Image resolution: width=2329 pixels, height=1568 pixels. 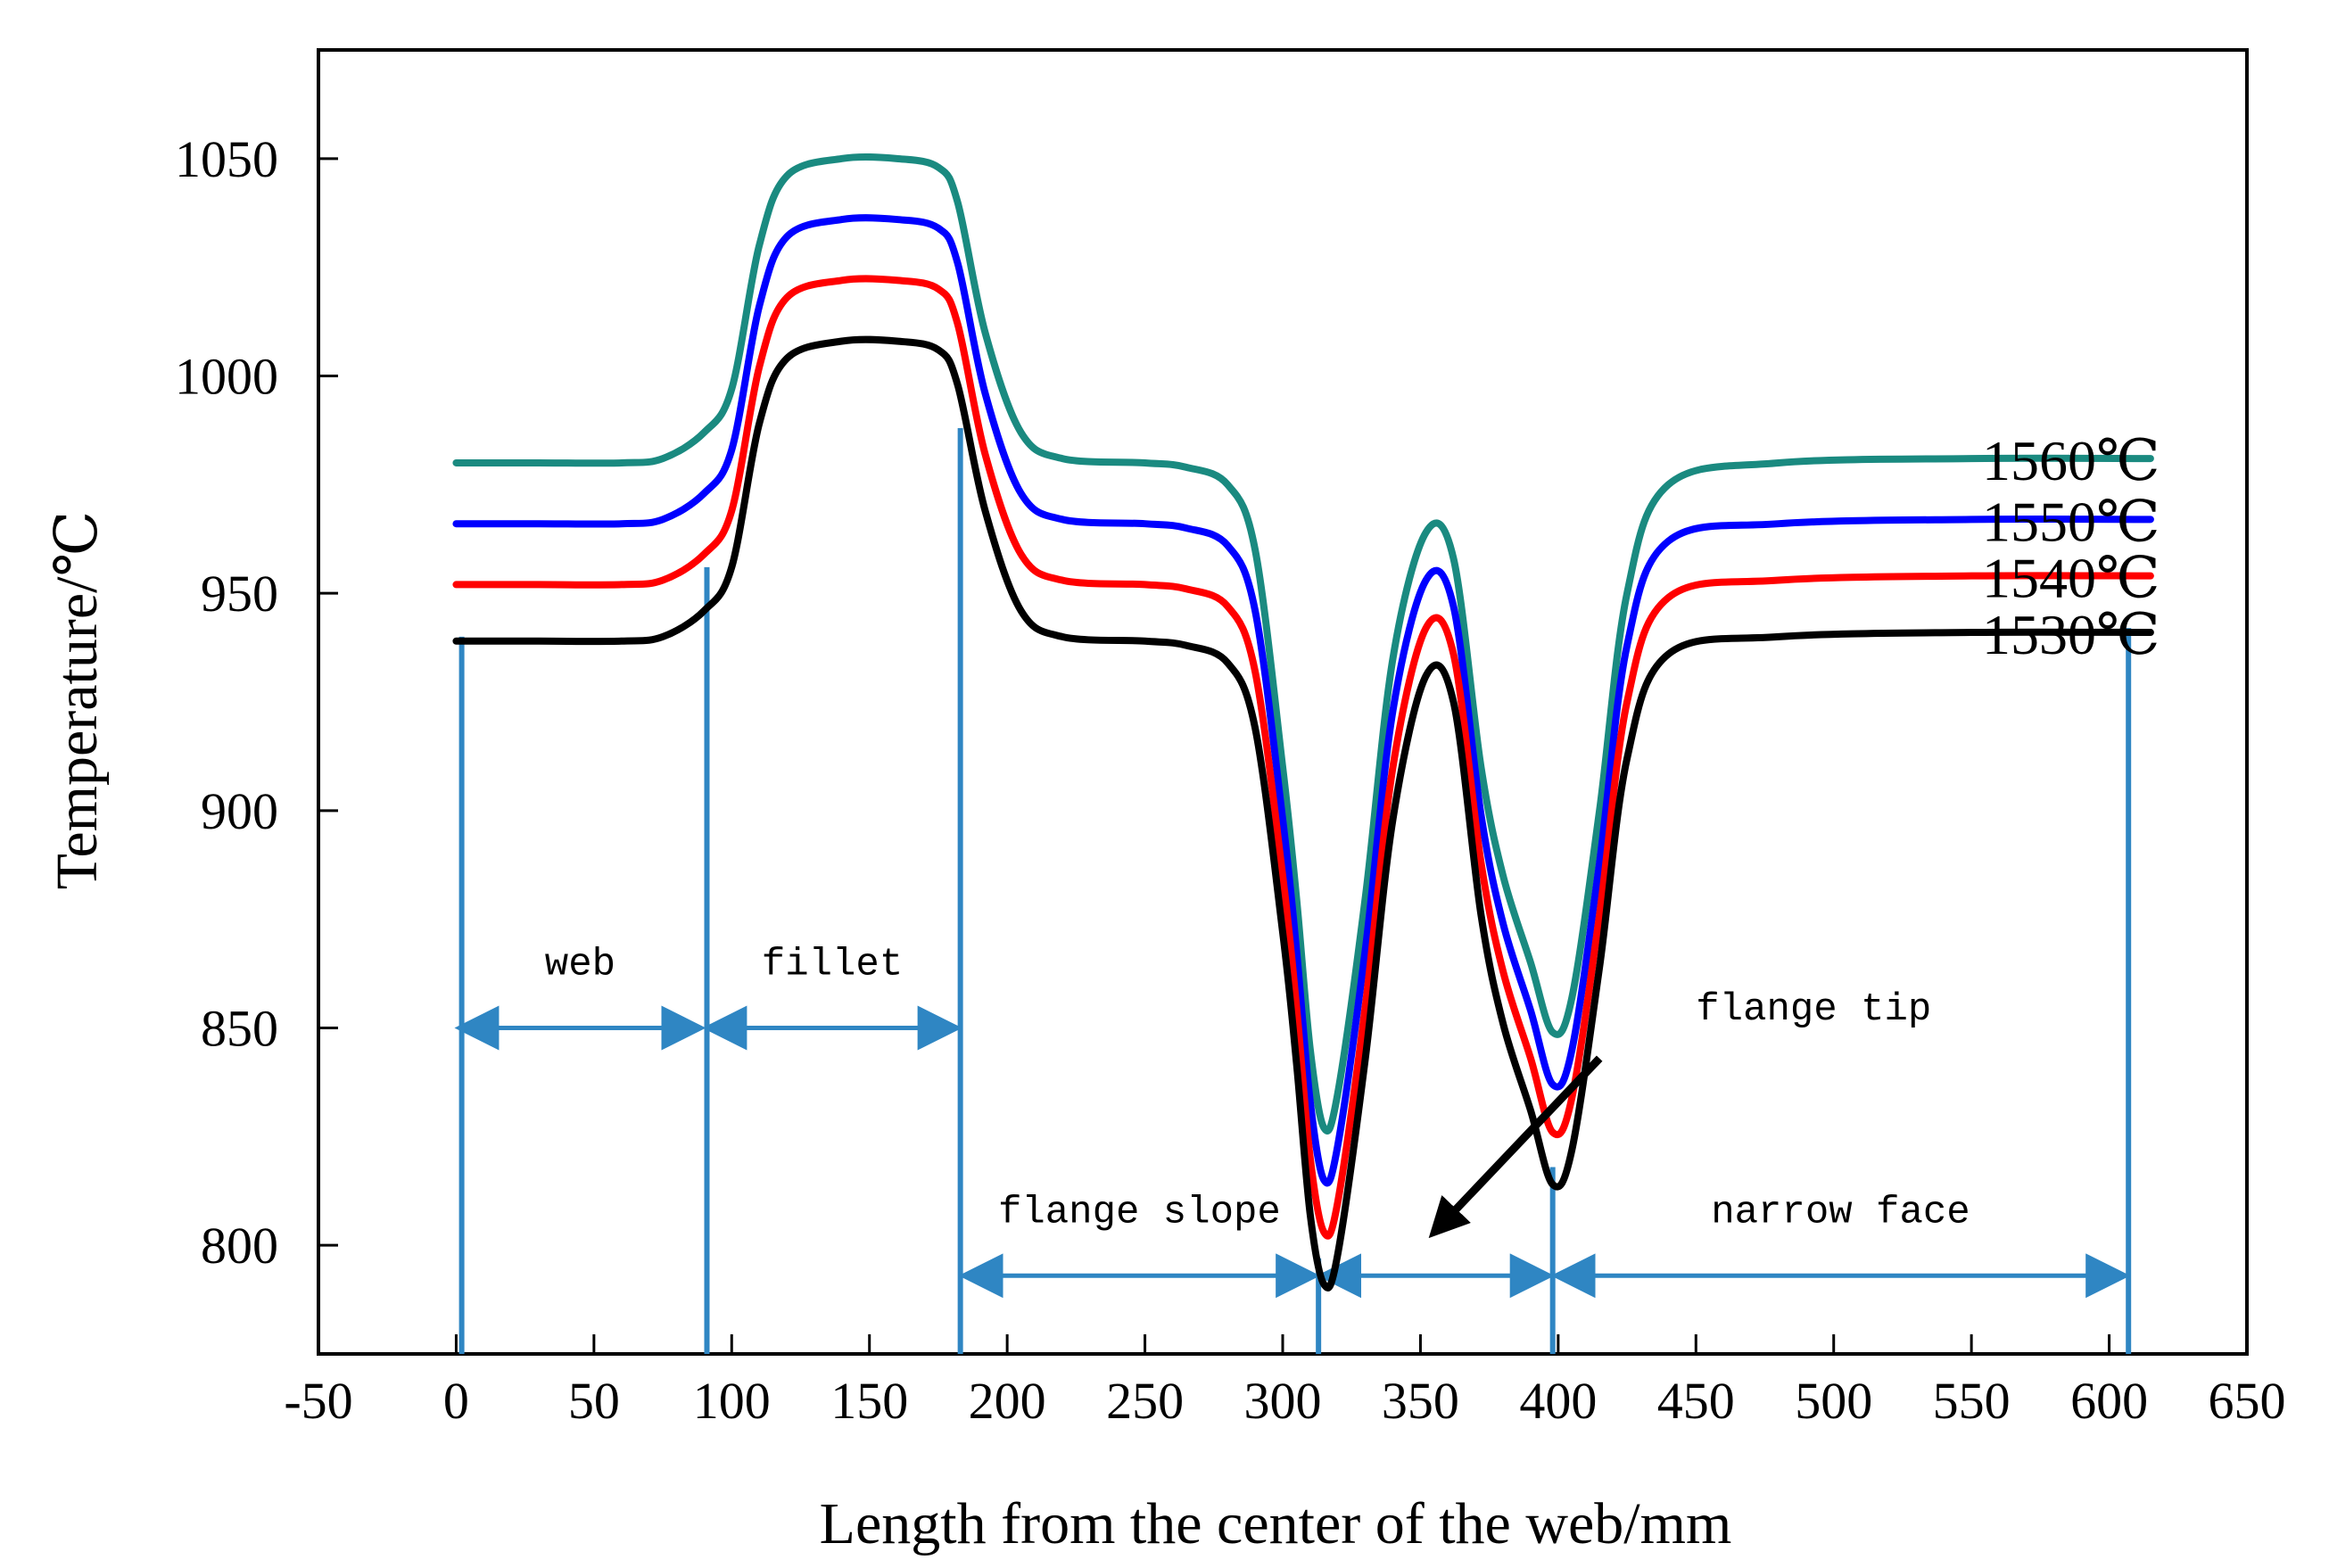 I want to click on annotation-arrow, so click(x=1515, y=1147).